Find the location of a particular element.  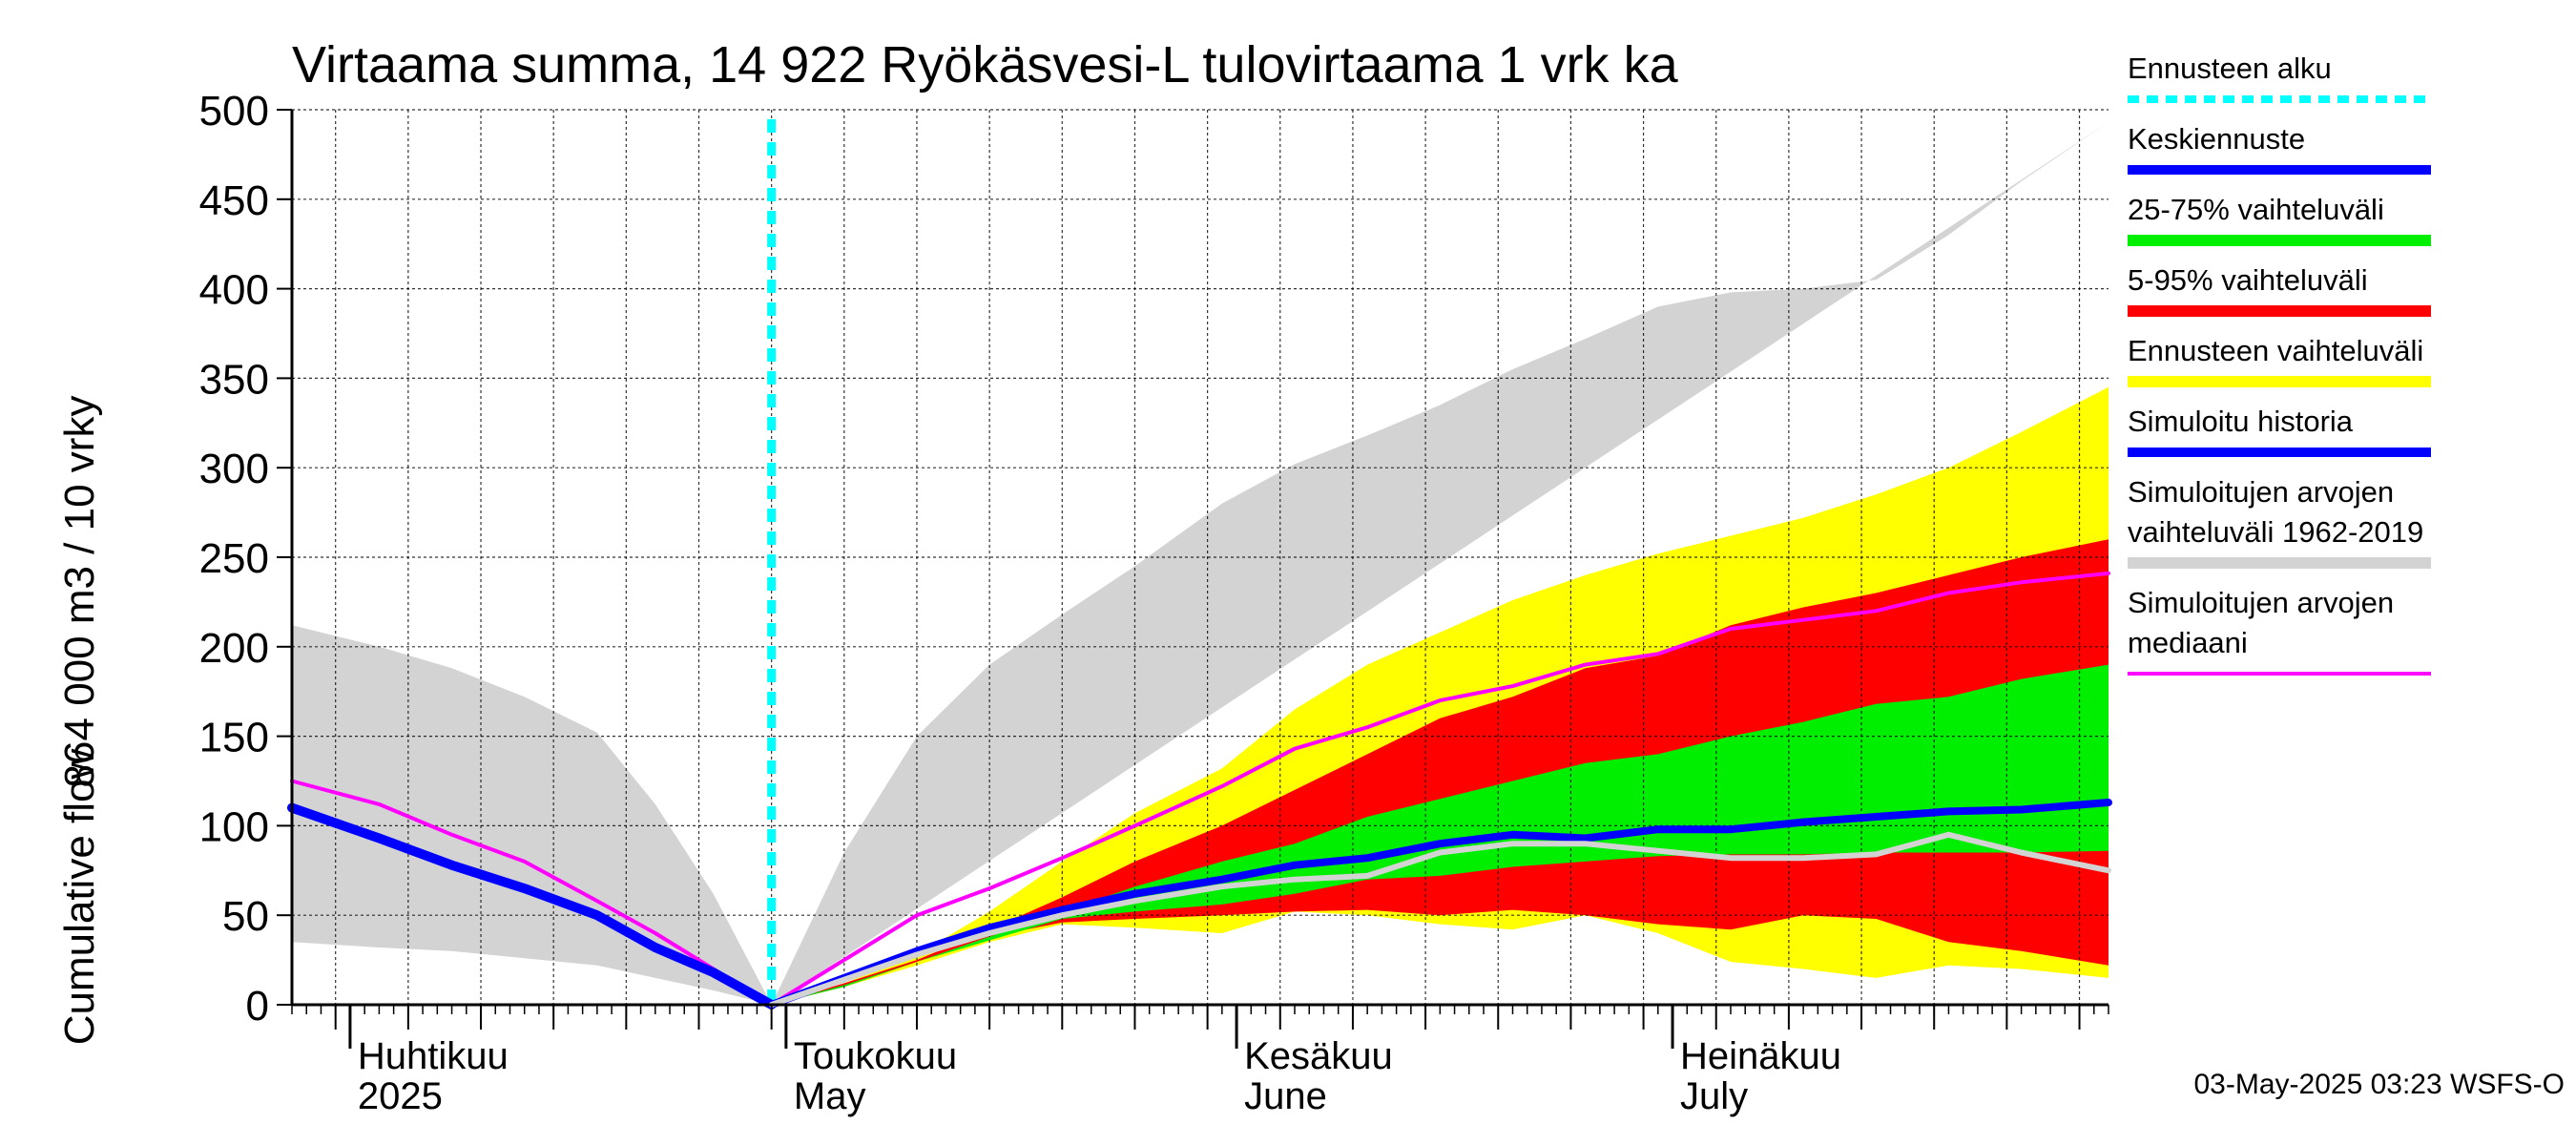

legend-label: 5-95% vaihteluväli is located at coordinates (2248, 280).